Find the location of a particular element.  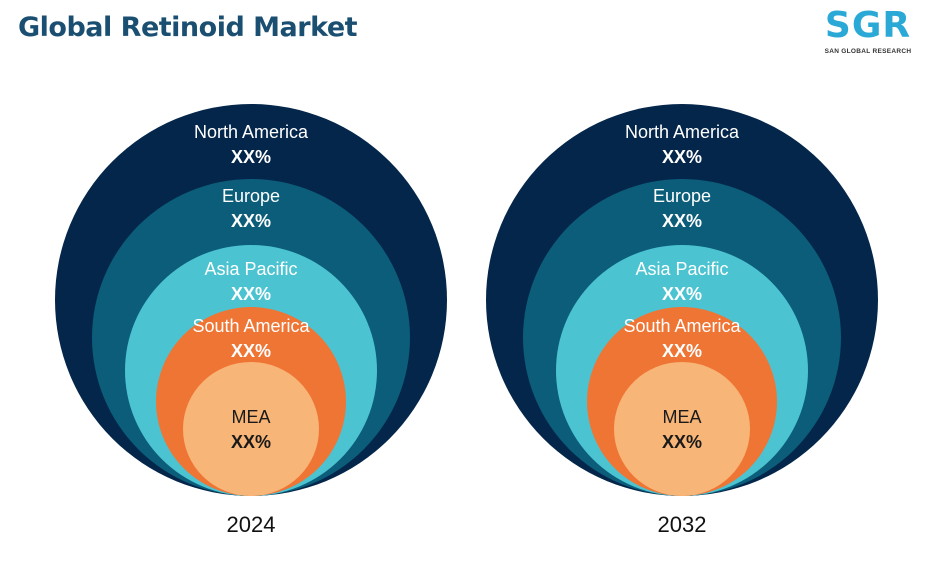

sgr-logo: SGR SAN GLOBAL RESEARCH is located at coordinates (868, 32).